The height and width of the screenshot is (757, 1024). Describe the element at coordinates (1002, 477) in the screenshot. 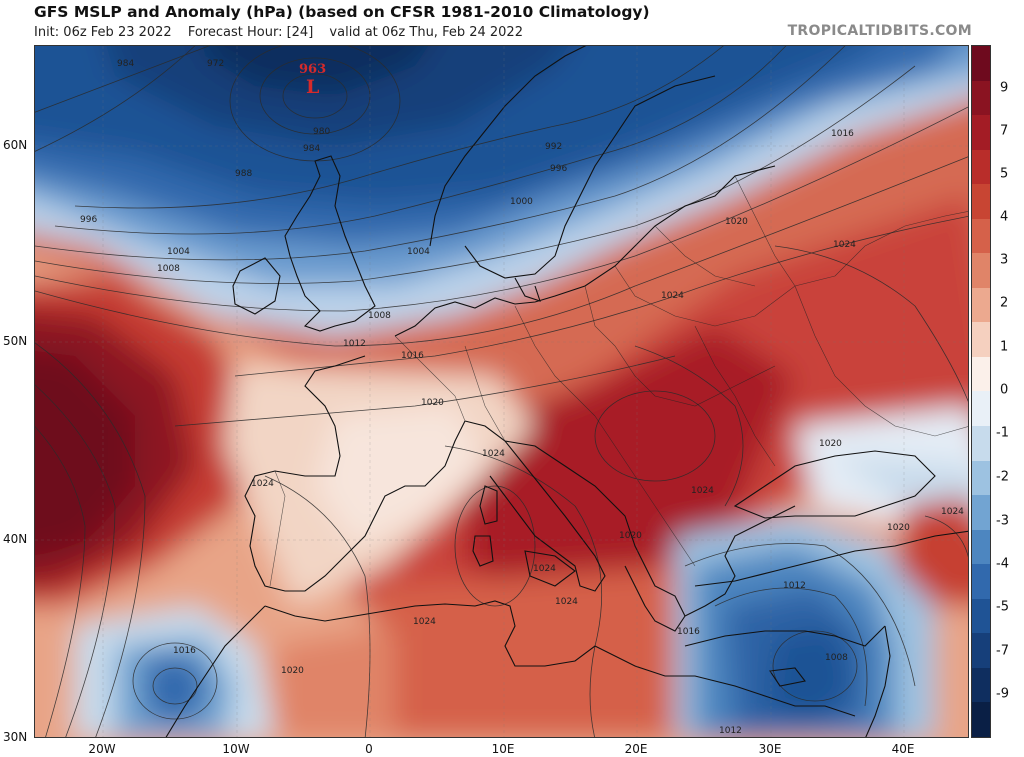

I see `colorbar-label: -2` at that location.